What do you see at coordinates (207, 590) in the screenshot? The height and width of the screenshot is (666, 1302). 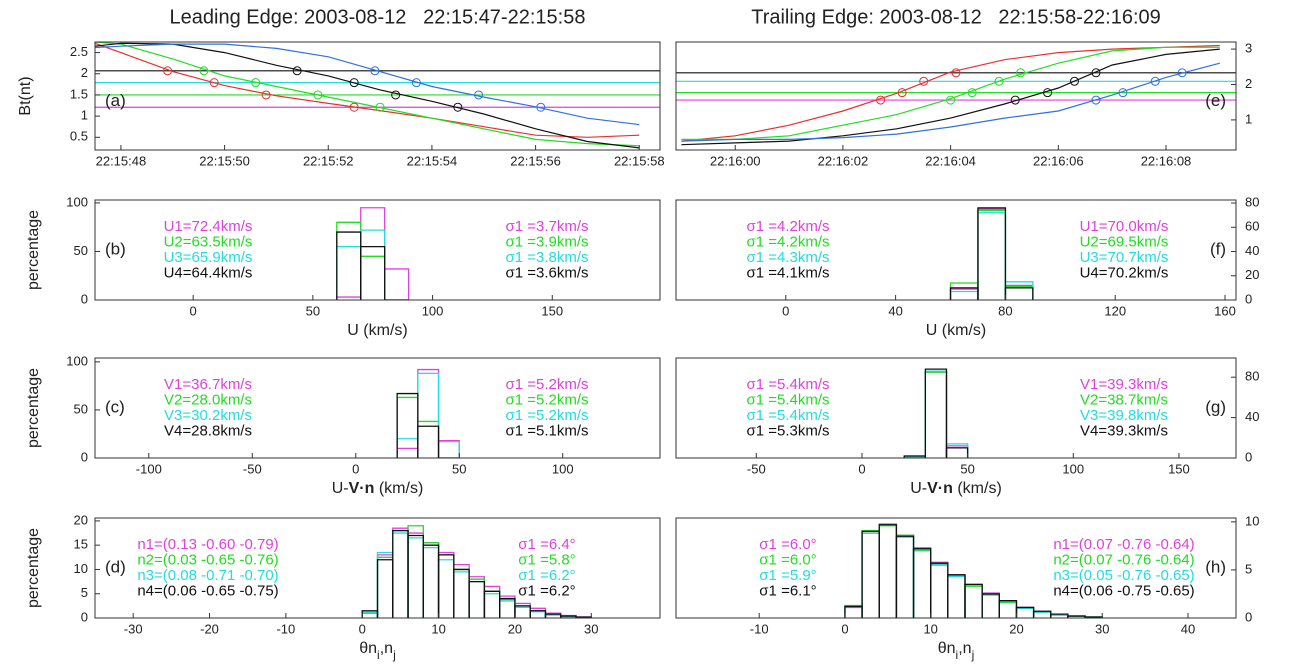 I see `stat-note: n4=(0.06 -0.65 -0.75)` at bounding box center [207, 590].